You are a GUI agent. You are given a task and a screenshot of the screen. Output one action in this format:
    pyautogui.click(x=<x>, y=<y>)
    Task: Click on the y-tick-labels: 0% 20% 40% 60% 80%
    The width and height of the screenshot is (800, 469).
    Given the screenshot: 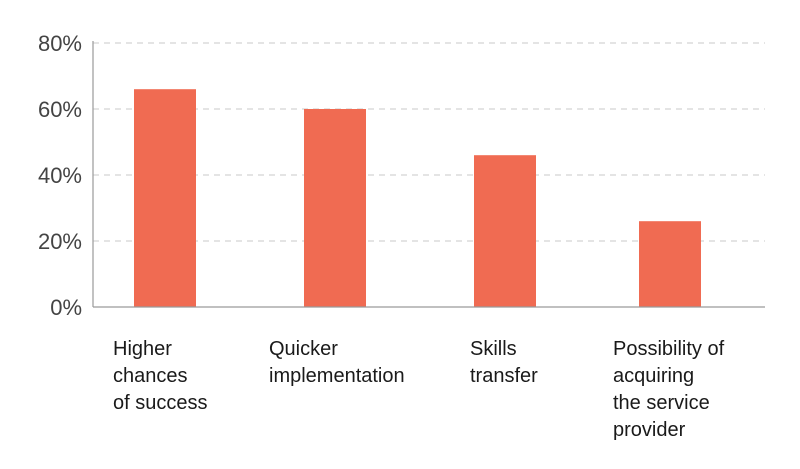 What is the action you would take?
    pyautogui.click(x=60, y=175)
    